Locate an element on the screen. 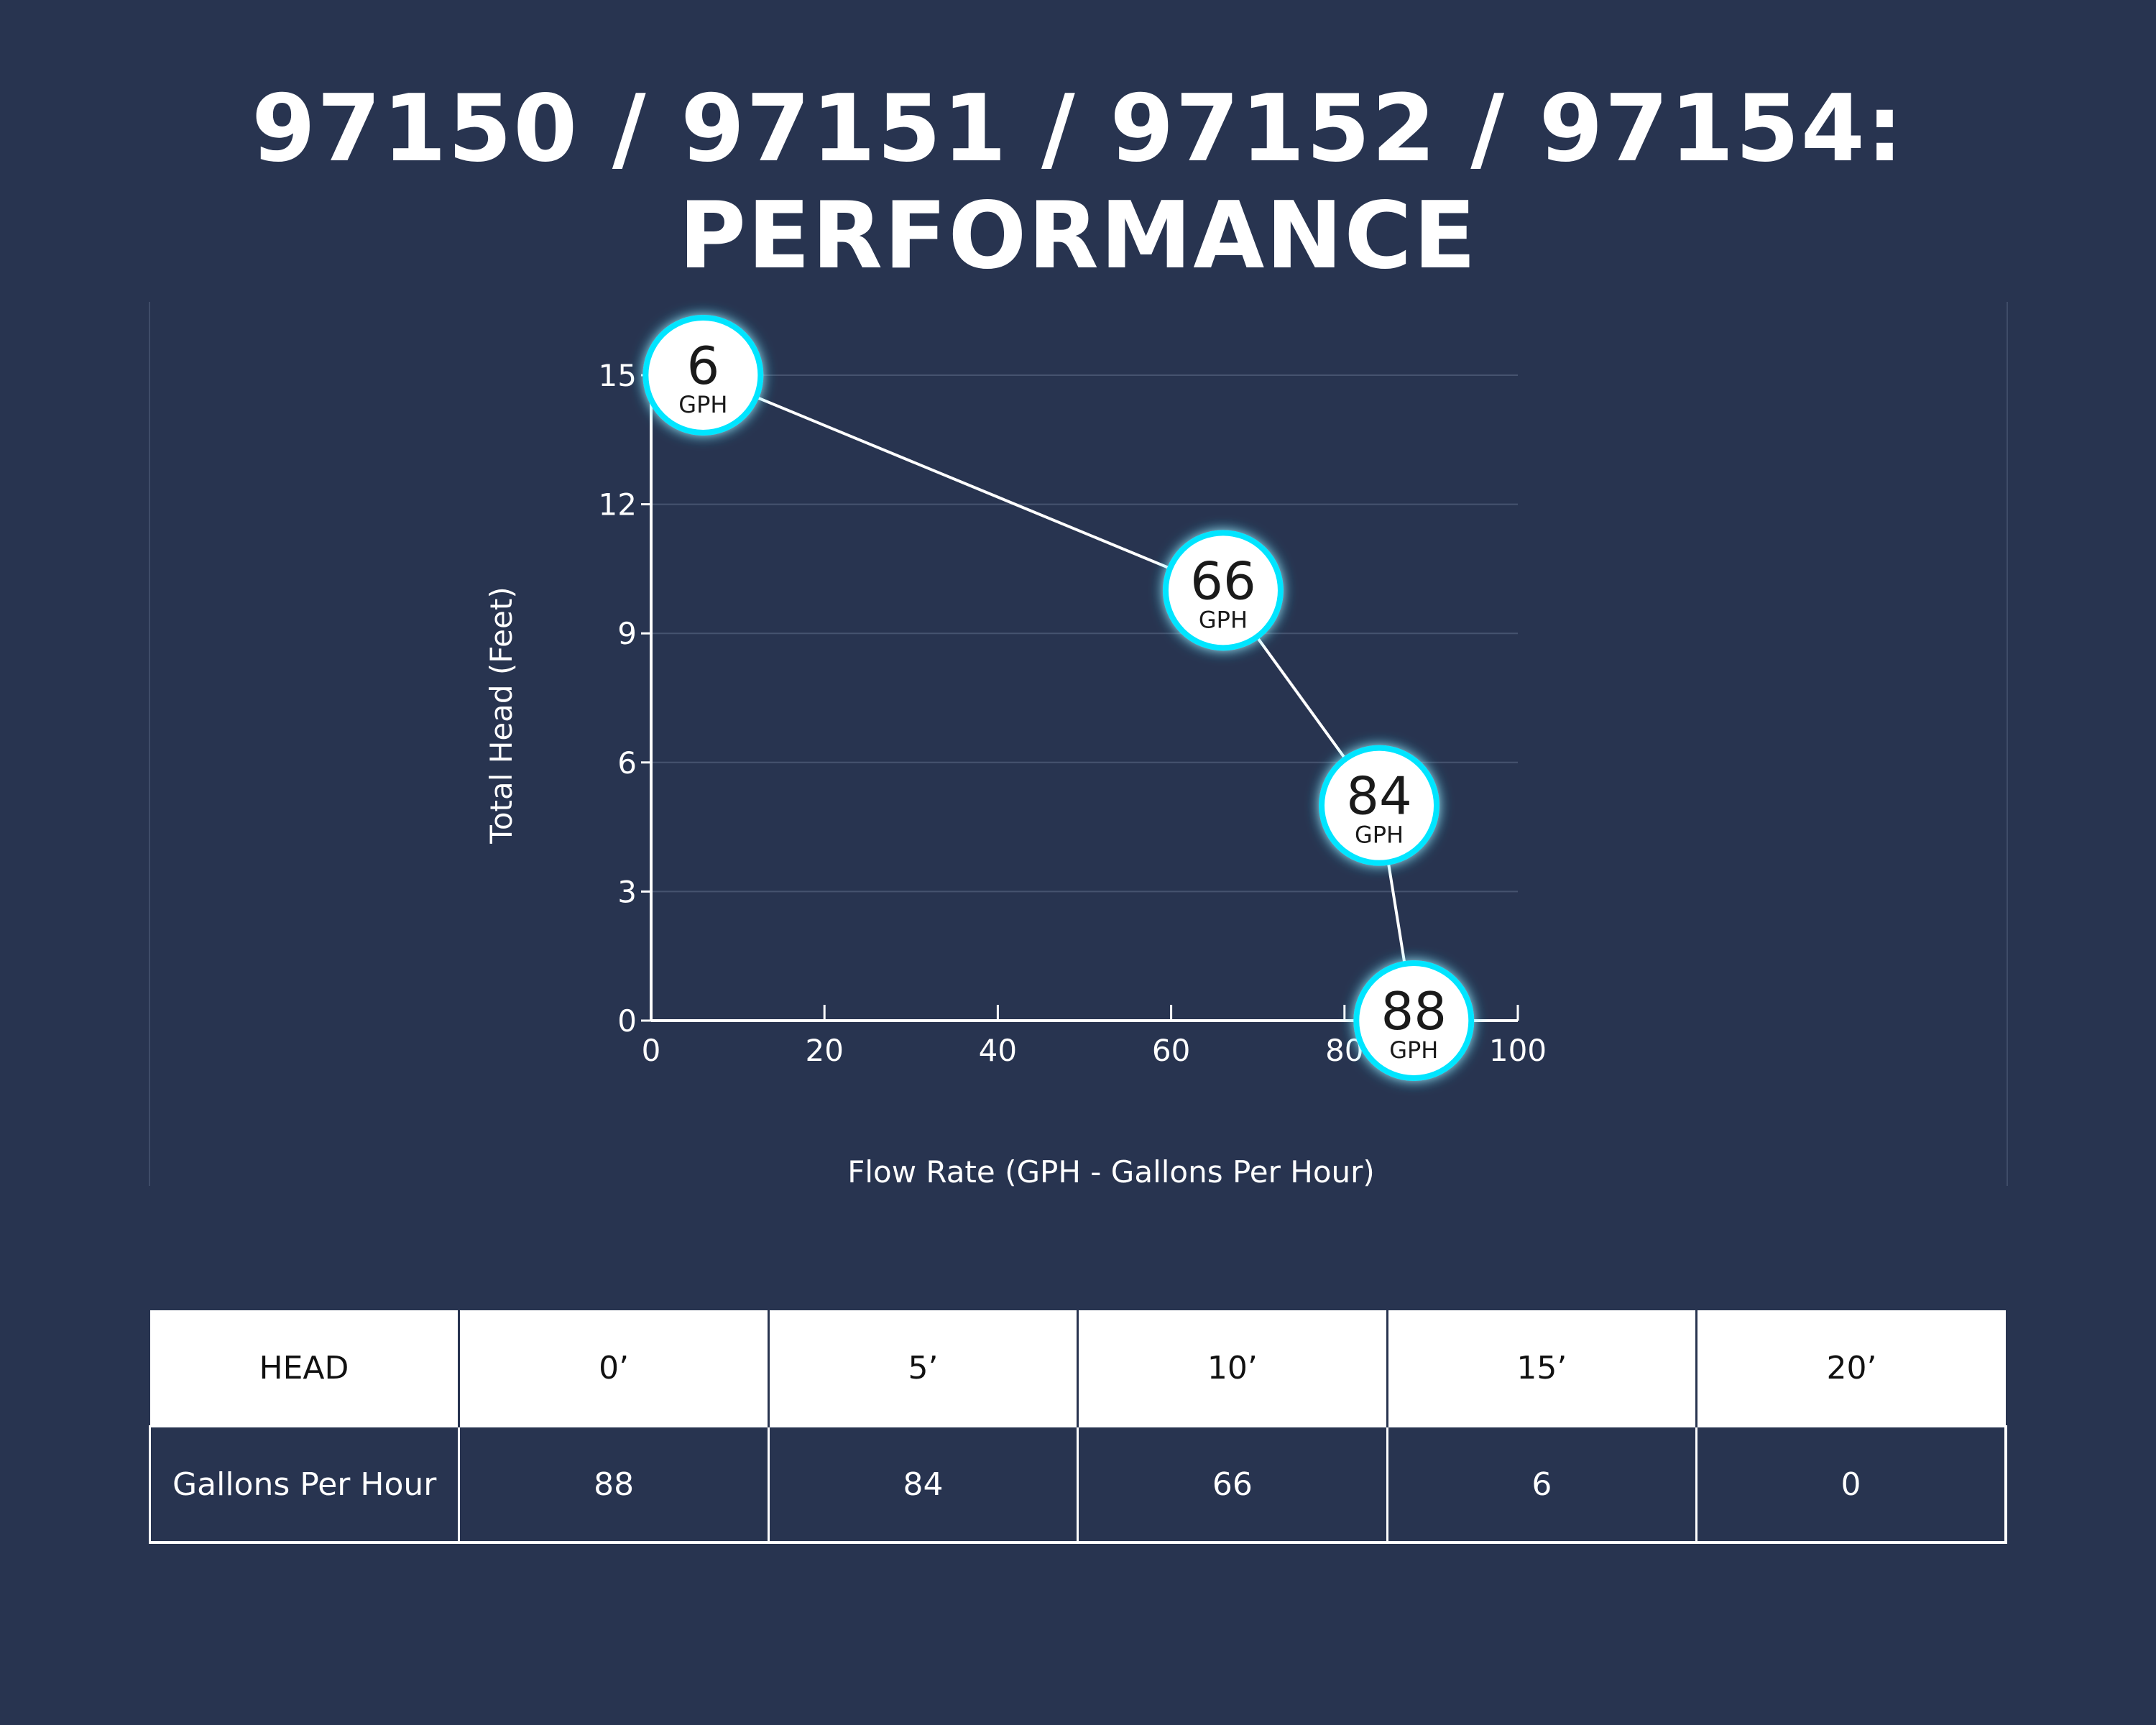  table-row: Gallons Per Hour 88 84 66 6 0 is located at coordinates (1078, 1484).